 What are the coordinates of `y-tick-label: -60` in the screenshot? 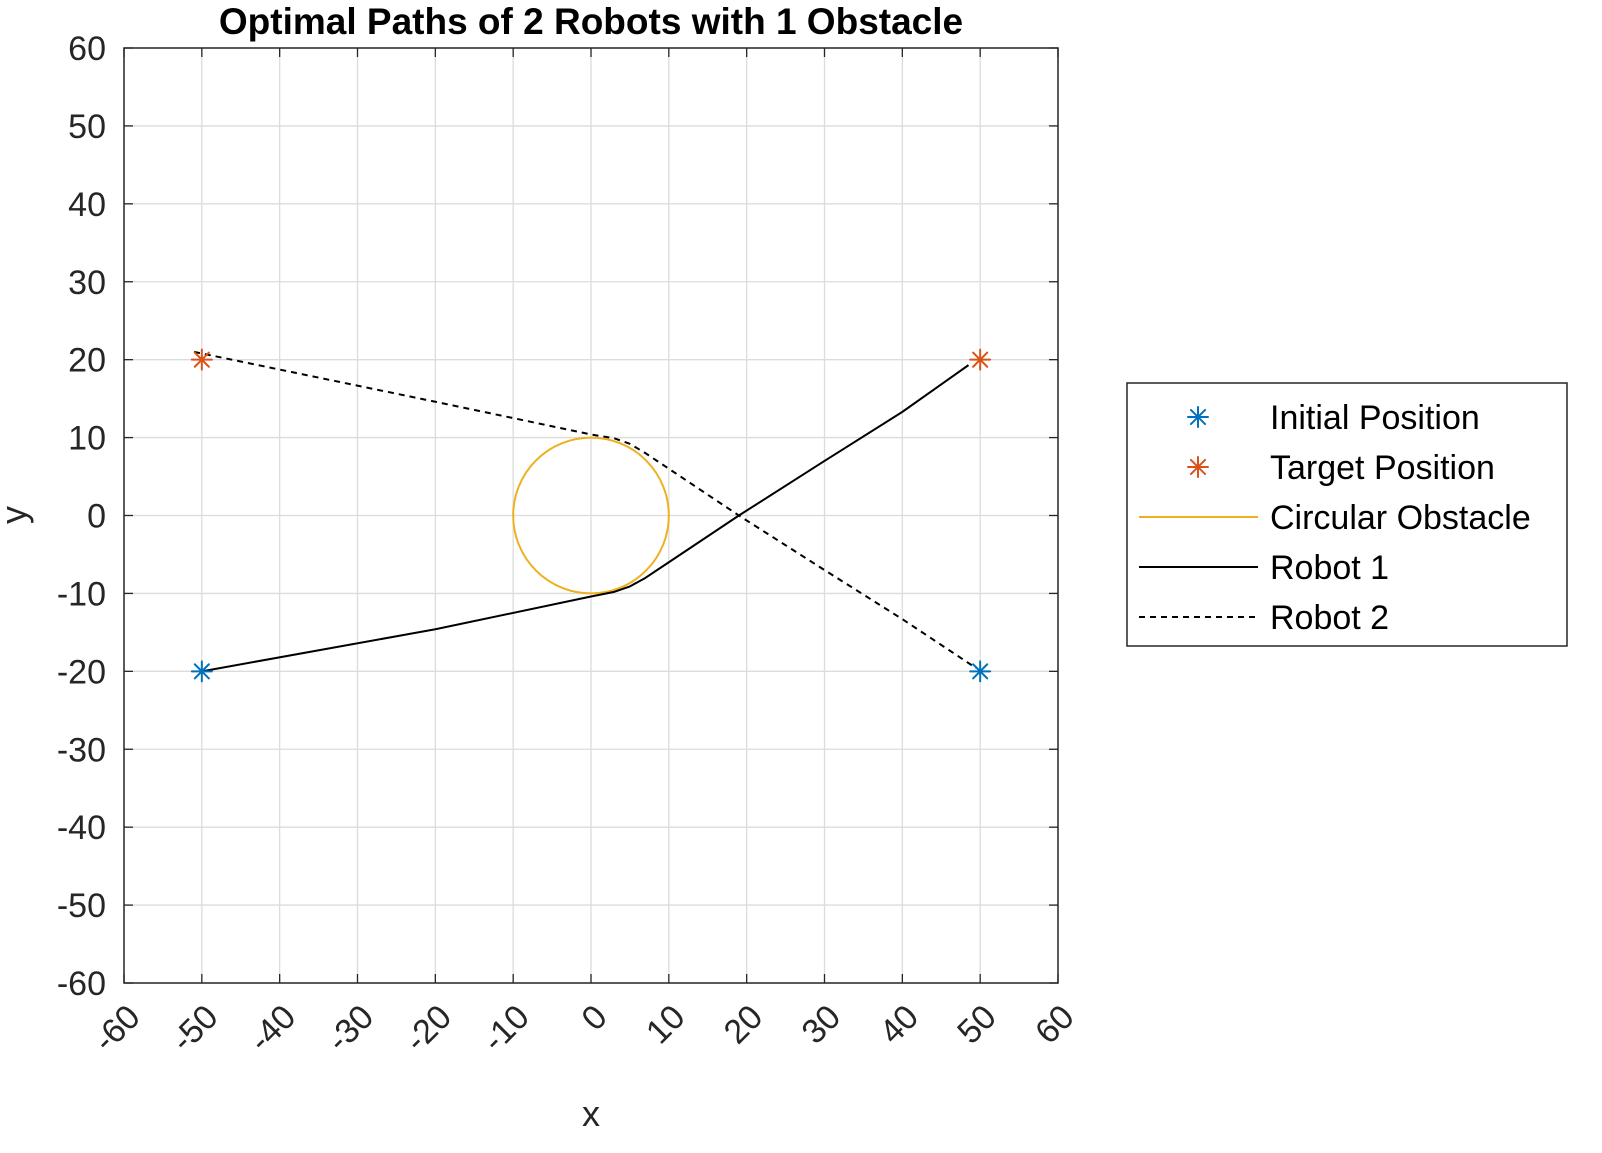 It's located at (81, 984).